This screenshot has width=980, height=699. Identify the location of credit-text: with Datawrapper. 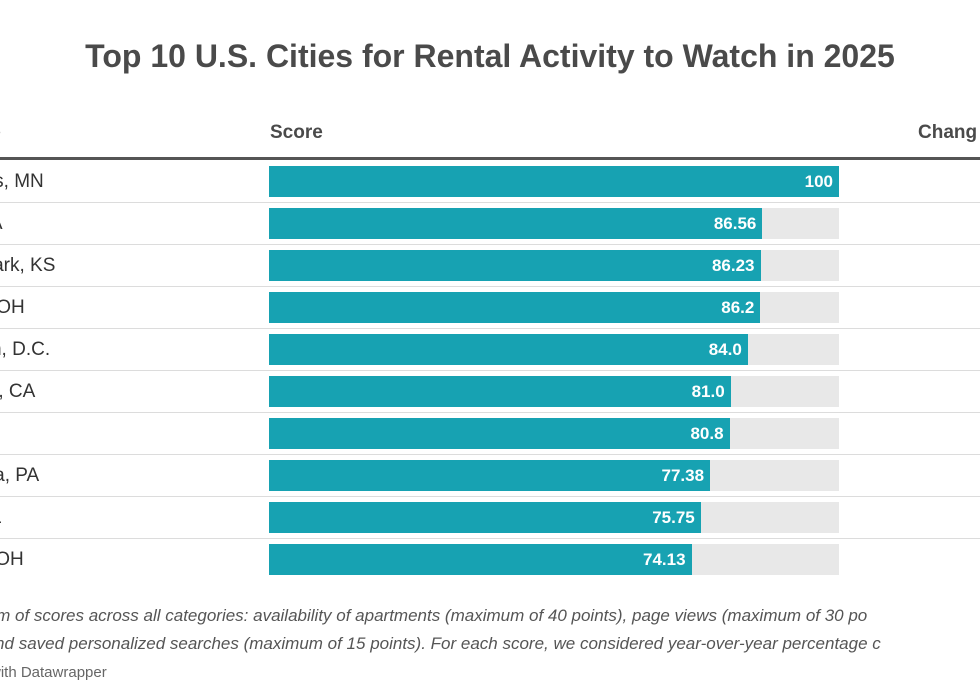
(53, 672).